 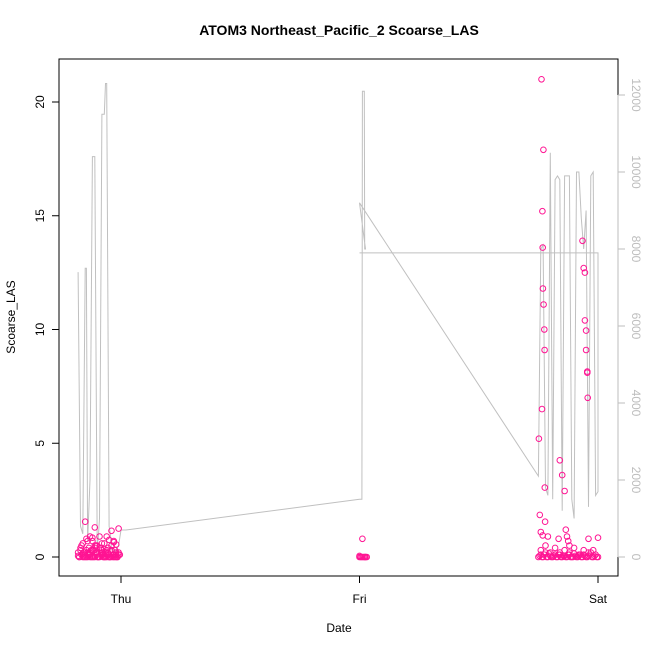 What do you see at coordinates (636, 480) in the screenshot?
I see `y2-tick-label: 2000` at bounding box center [636, 480].